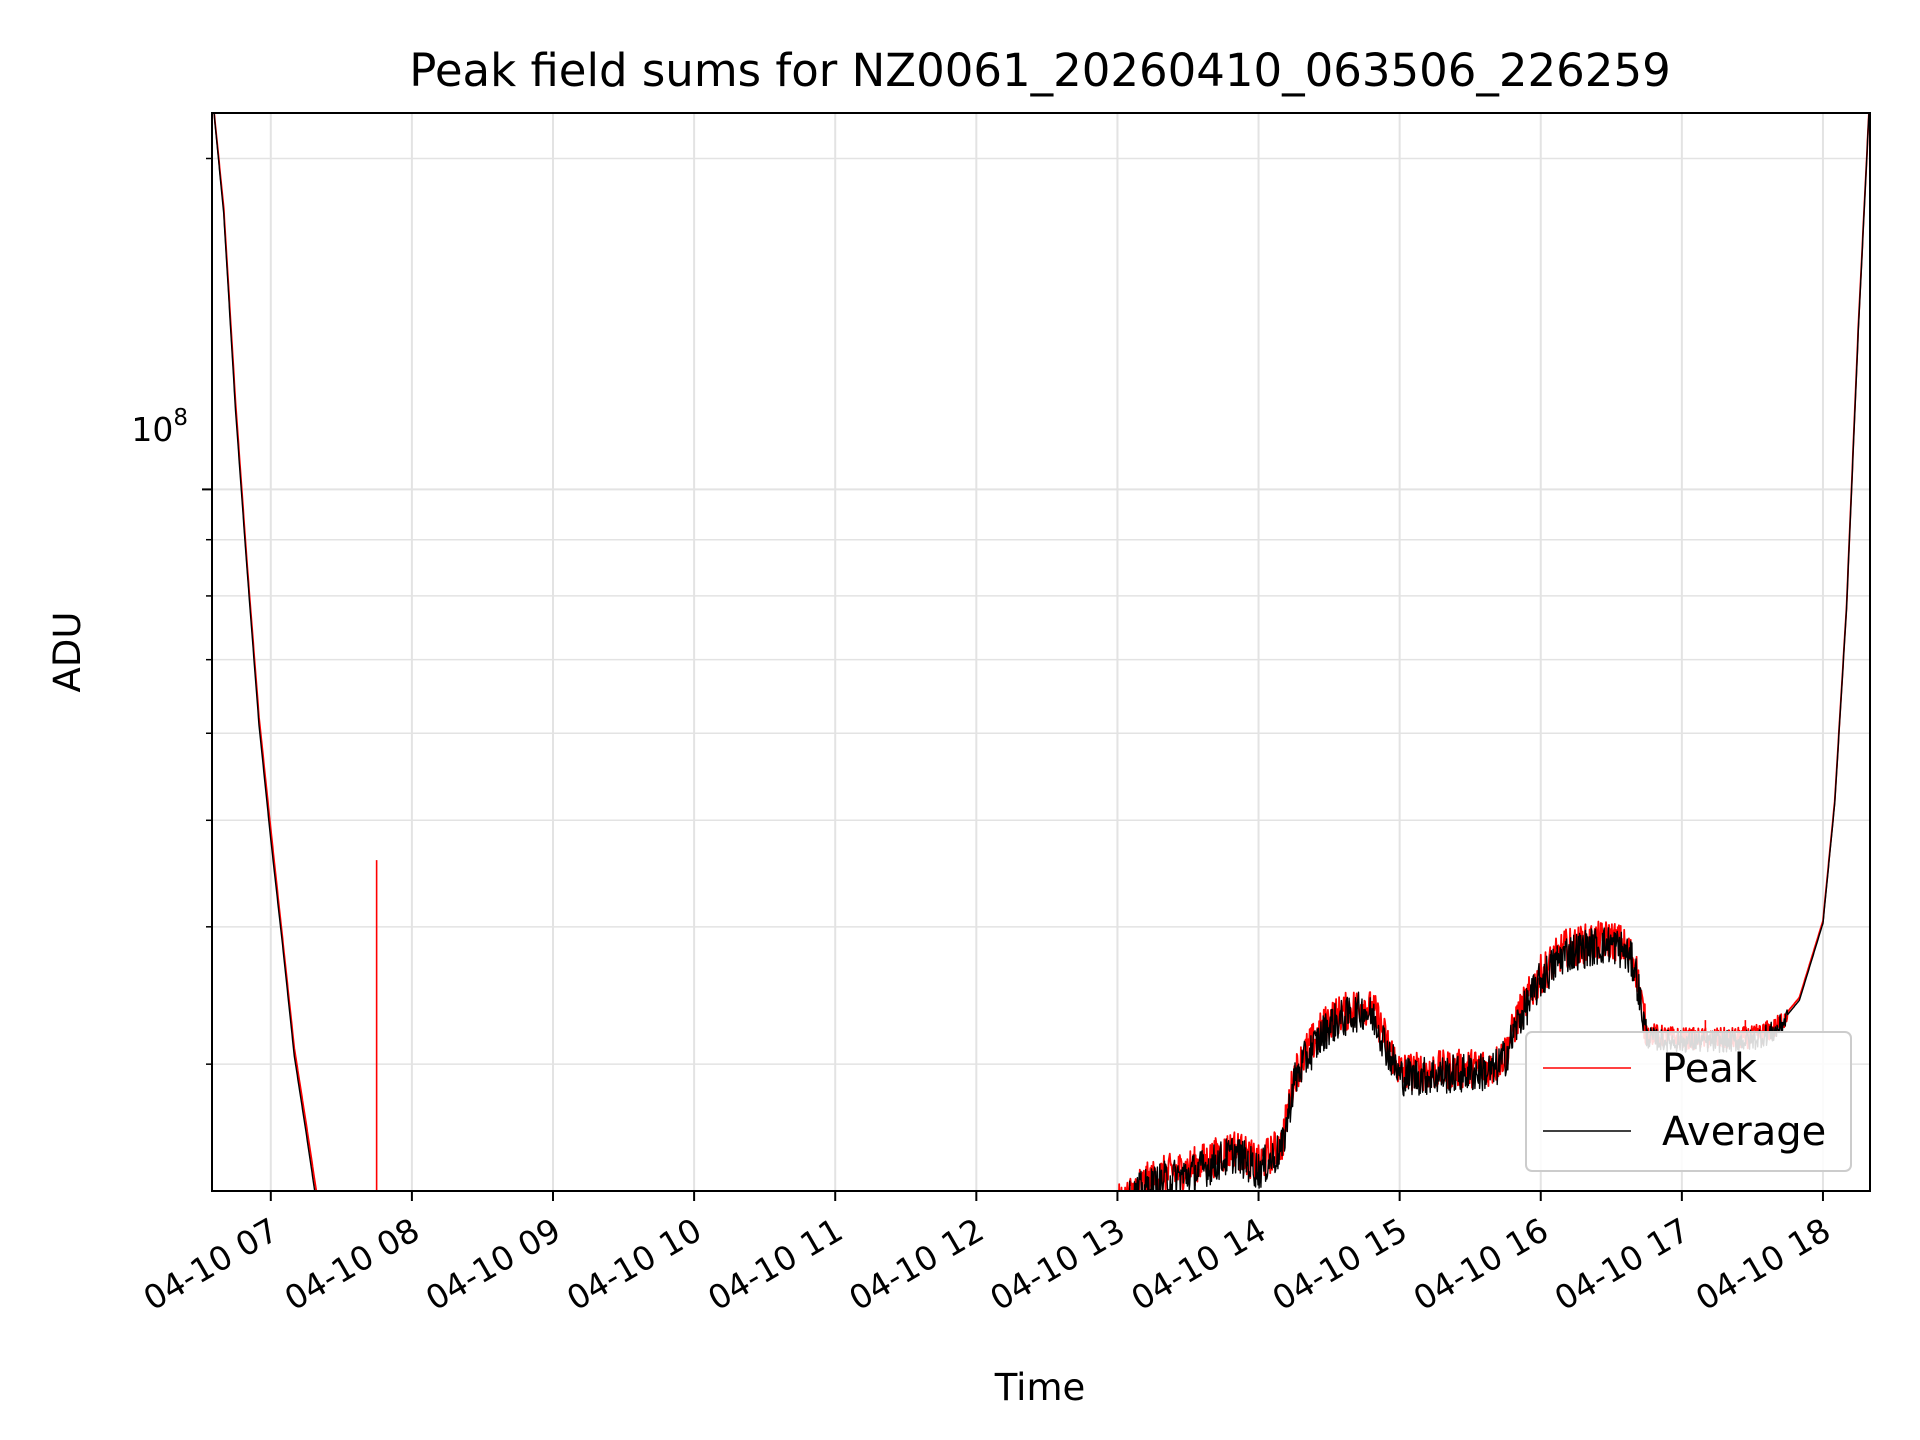 The image size is (1920, 1440). Describe the element at coordinates (1744, 1132) in the screenshot. I see `legend-label-average: Average` at that location.